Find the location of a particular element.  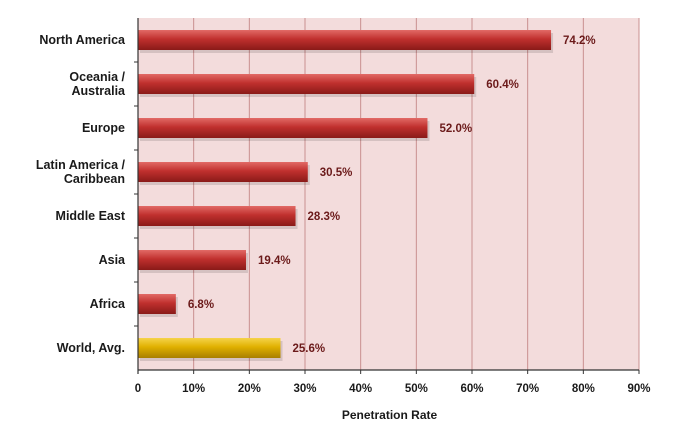

x-tick-label: 90% is located at coordinates (638, 389).